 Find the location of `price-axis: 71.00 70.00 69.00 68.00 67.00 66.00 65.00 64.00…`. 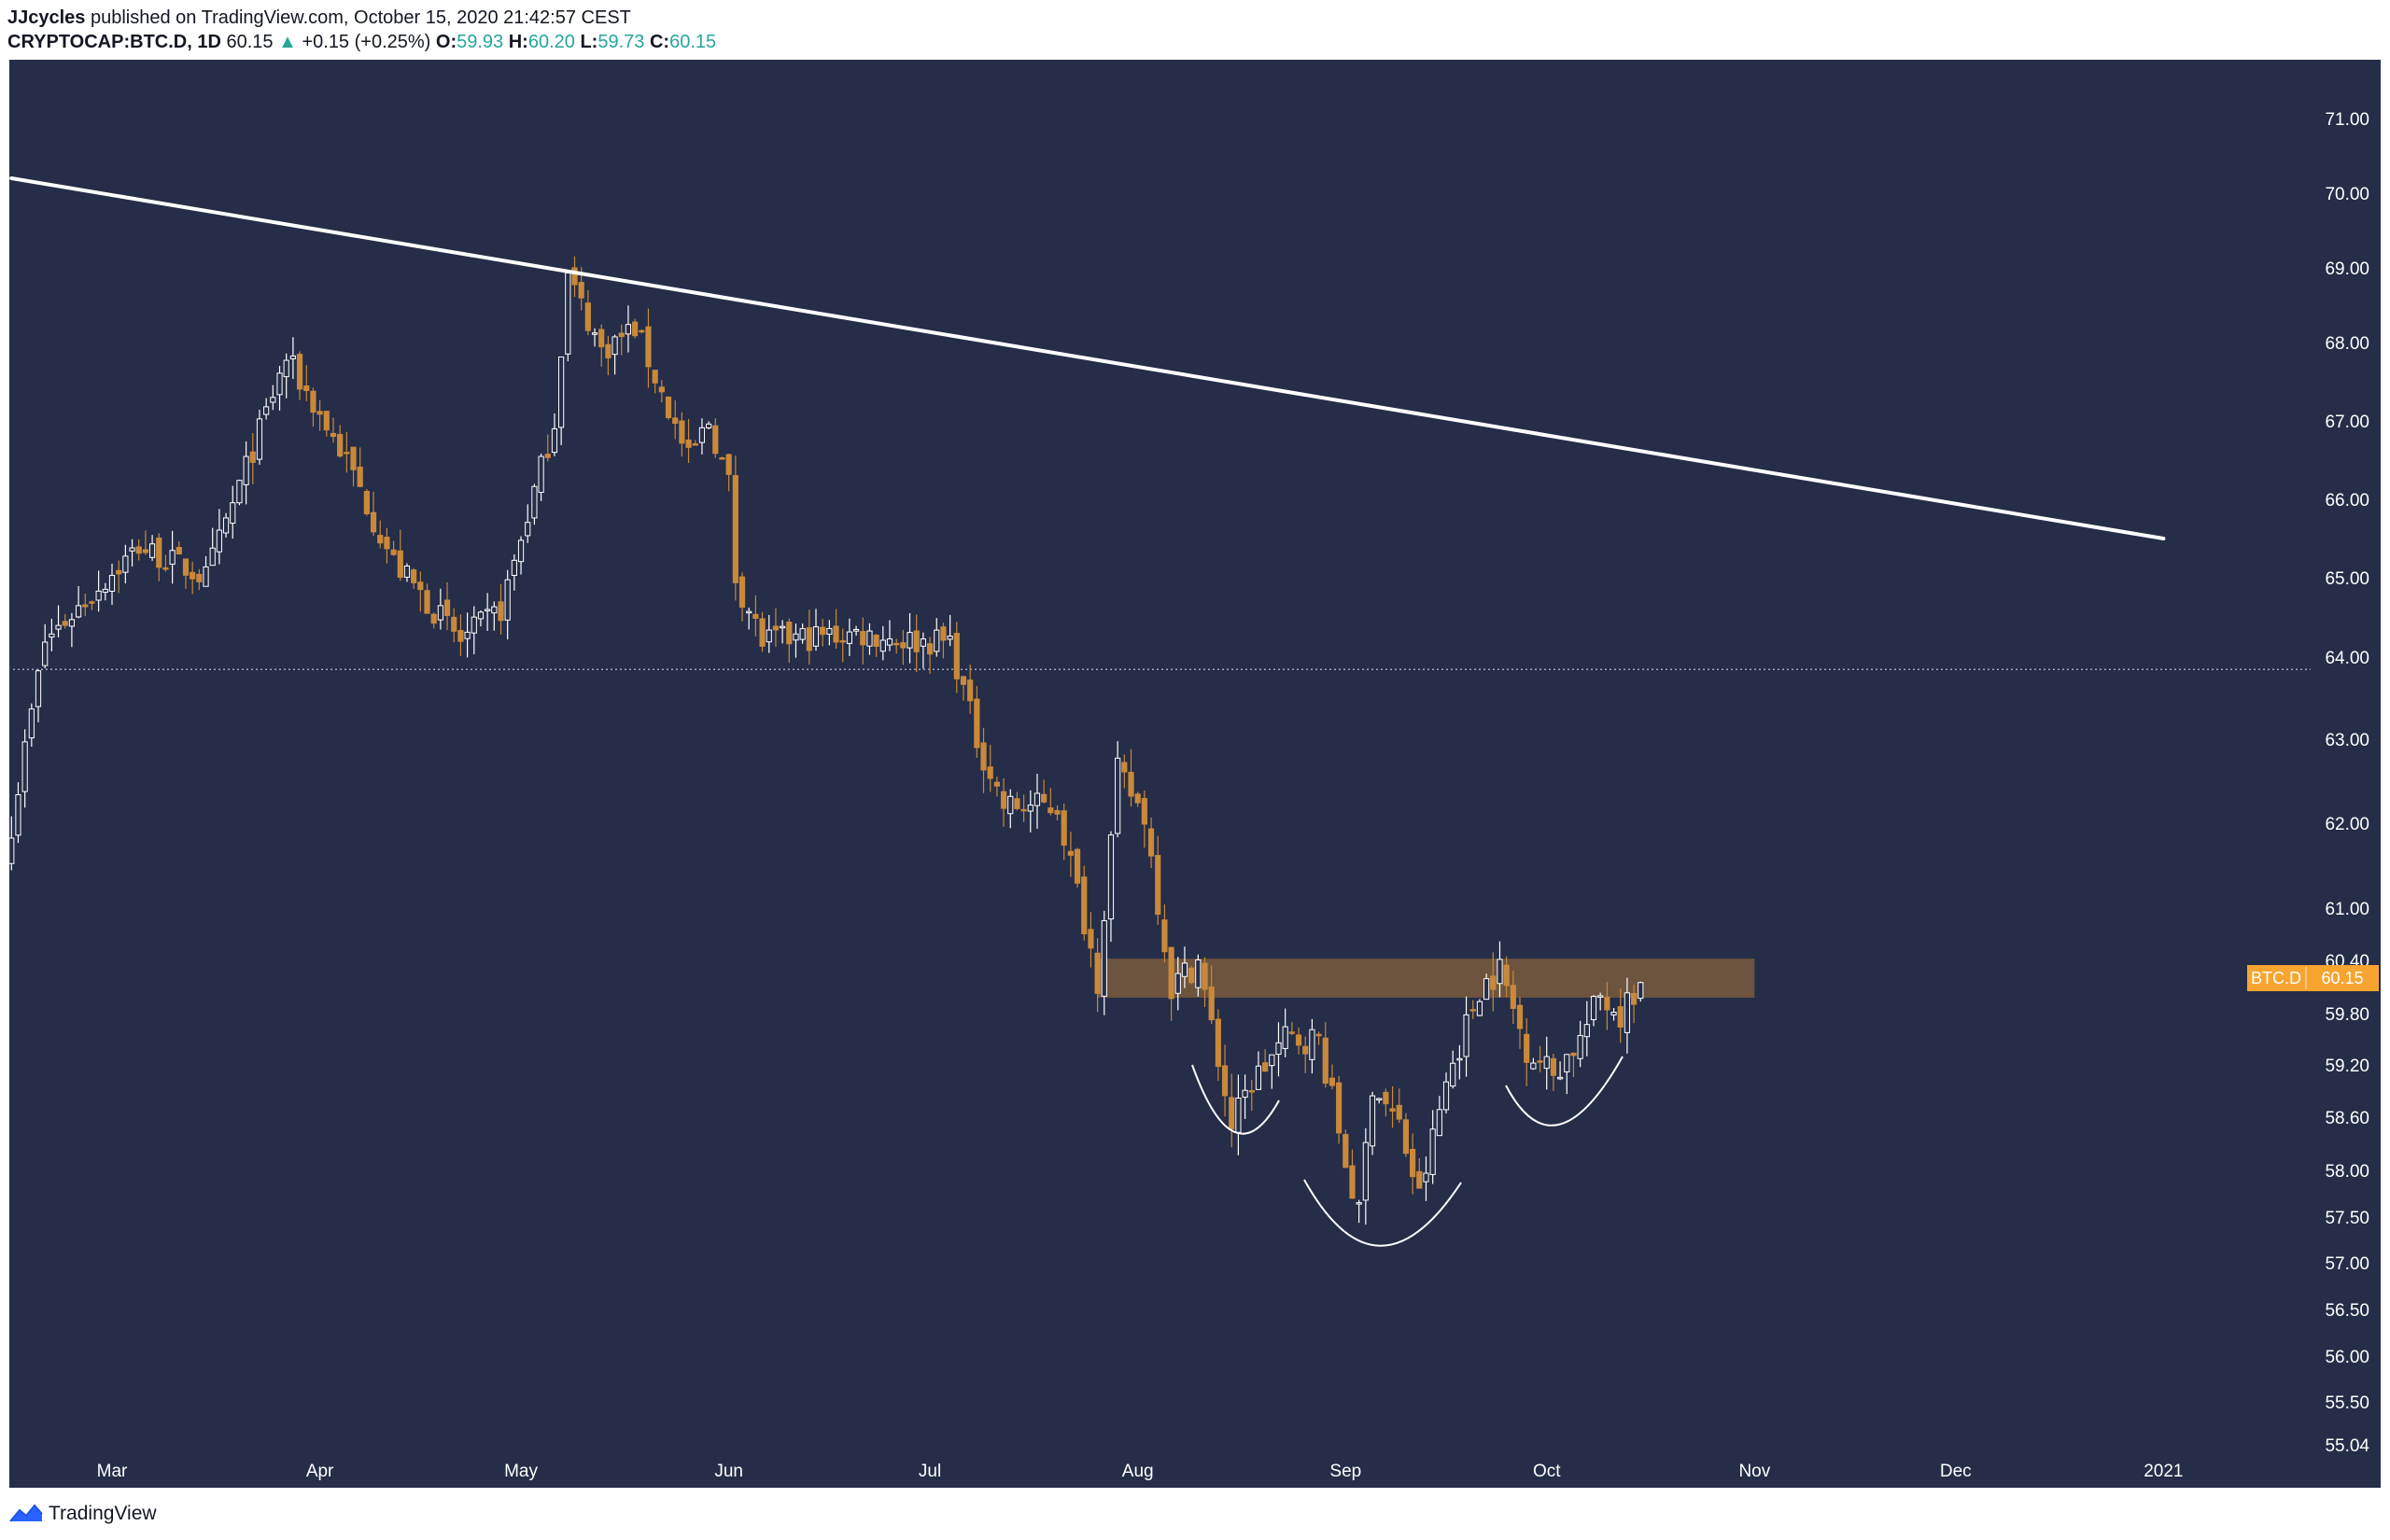

price-axis: 71.00 70.00 69.00 68.00 67.00 66.00 65.00 64.00… is located at coordinates (2347, 783).